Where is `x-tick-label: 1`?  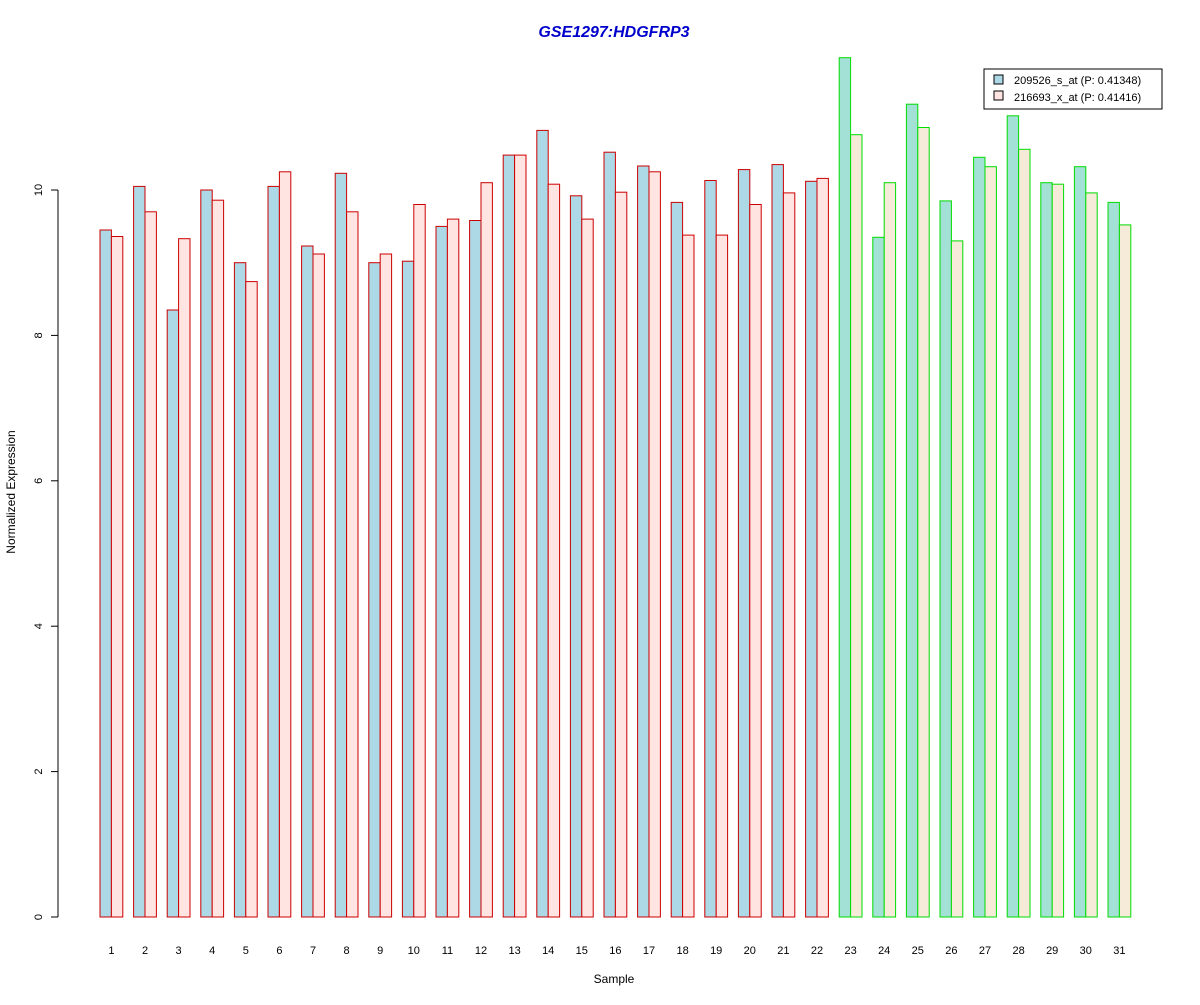
x-tick-label: 1 is located at coordinates (111, 951).